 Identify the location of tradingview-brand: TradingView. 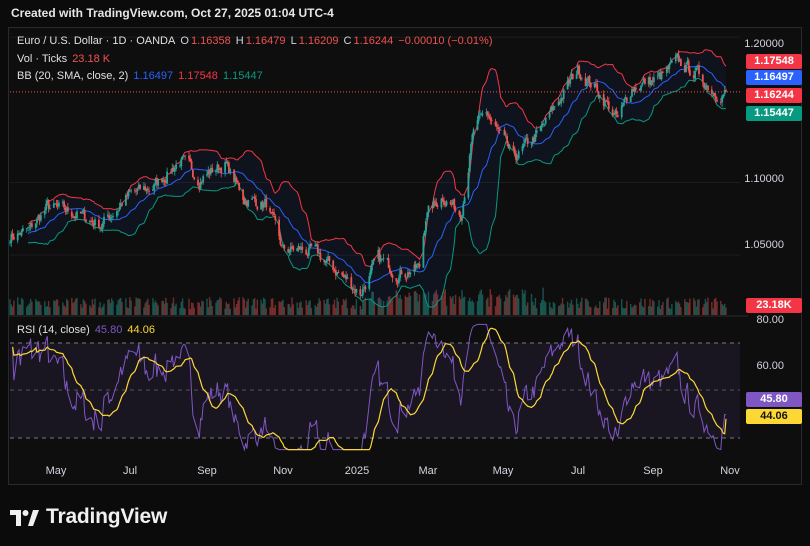
(88, 517).